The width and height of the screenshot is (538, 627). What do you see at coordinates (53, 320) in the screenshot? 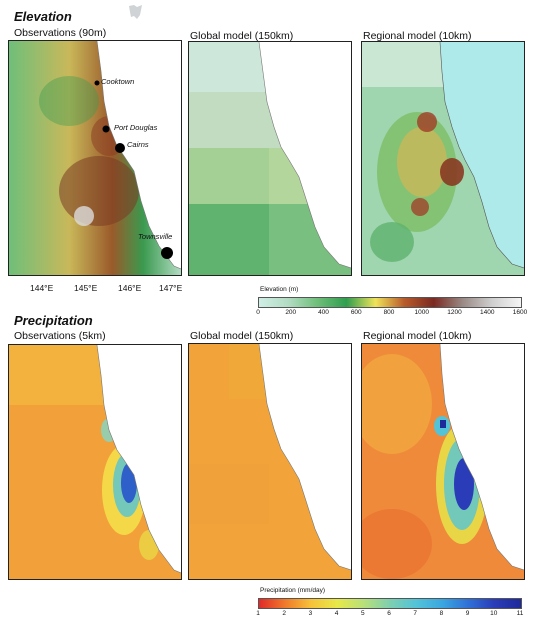
I see `section-title-precipitation: Precipitation` at bounding box center [53, 320].